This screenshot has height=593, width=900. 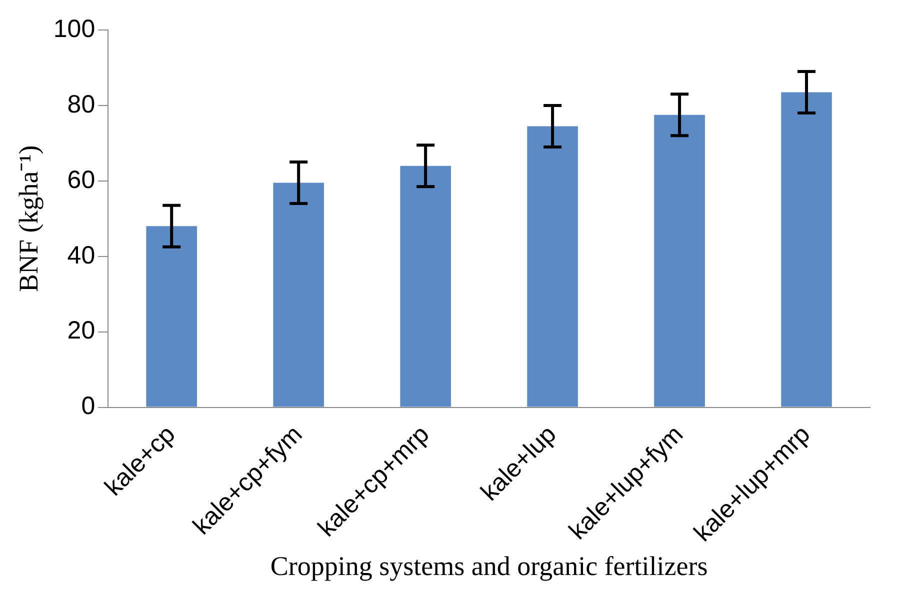 I want to click on y-tick-label: 20, so click(x=81, y=330).